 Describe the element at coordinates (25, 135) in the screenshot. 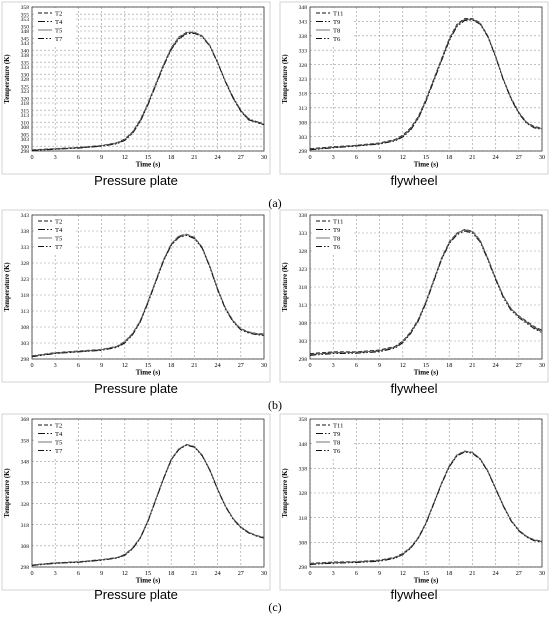

I see `y-tick-label: 305` at that location.